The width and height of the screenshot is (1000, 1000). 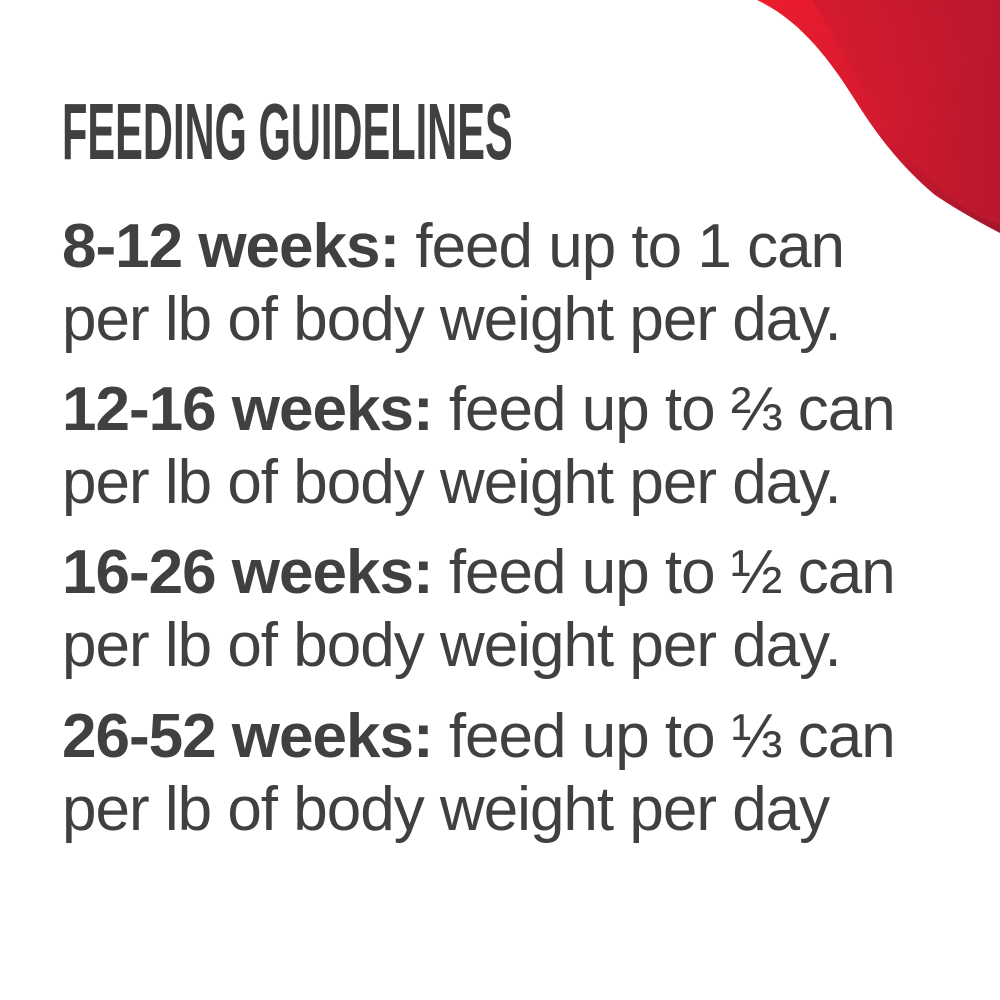 What do you see at coordinates (664, 572) in the screenshot?
I see `guideline-text: feed up to ½ can` at bounding box center [664, 572].